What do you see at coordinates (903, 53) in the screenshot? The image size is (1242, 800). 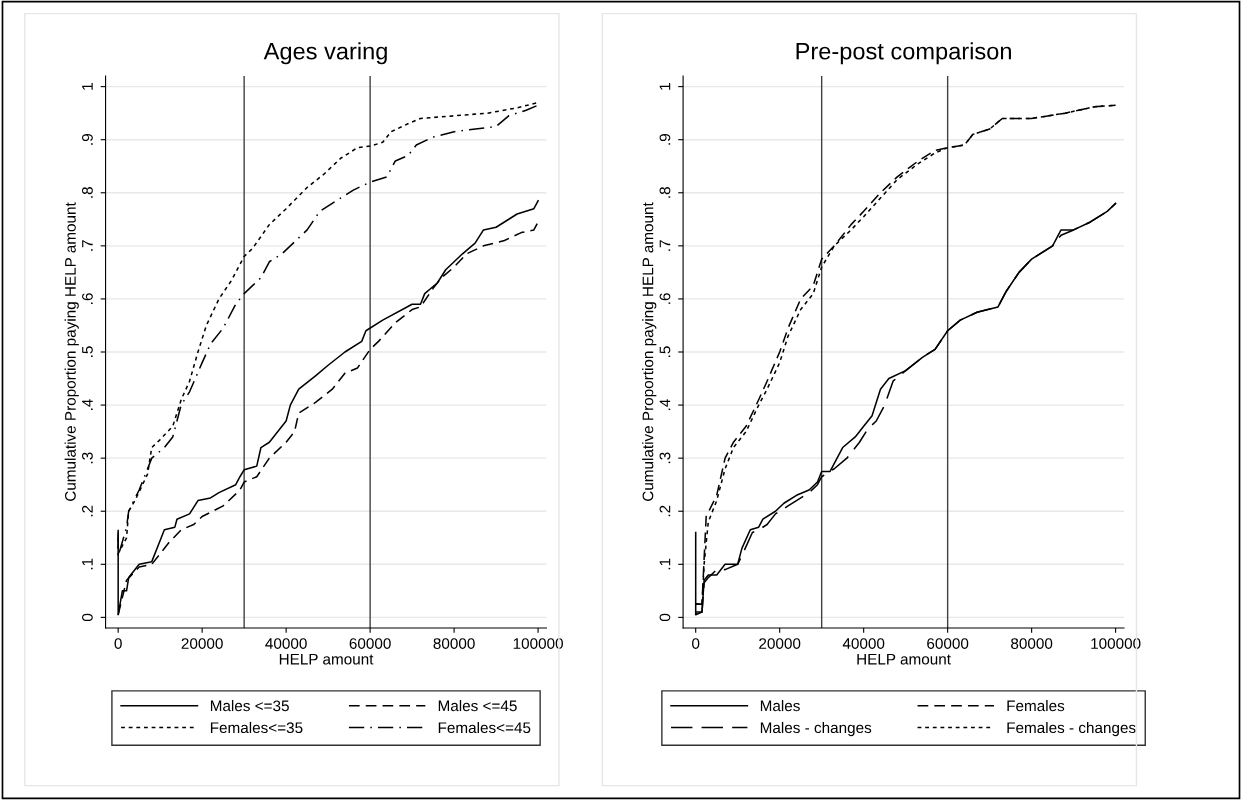 I see `chart-title: Pre-post comparison` at bounding box center [903, 53].